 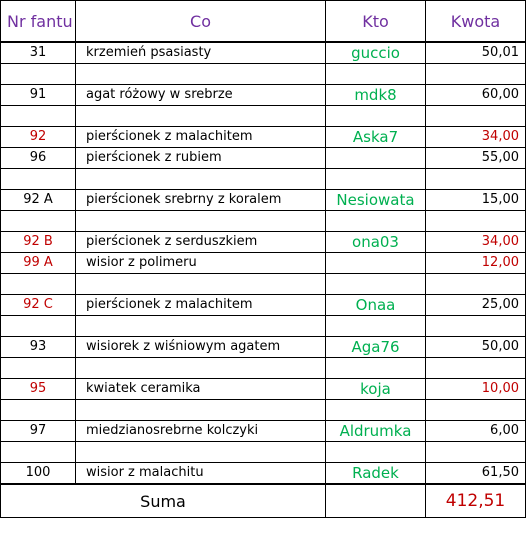 I want to click on cell-kwota: 25,00, so click(x=475, y=305).